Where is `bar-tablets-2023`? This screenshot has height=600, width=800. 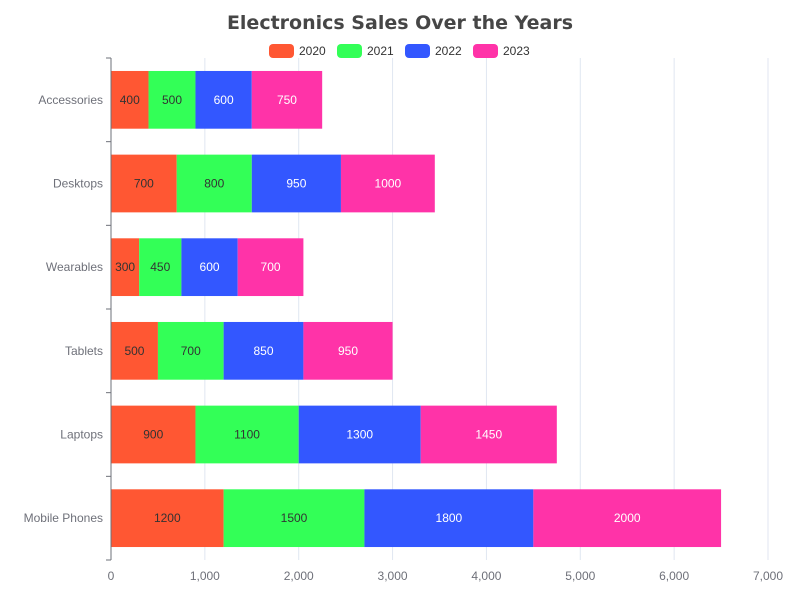 bar-tablets-2023 is located at coordinates (348, 350).